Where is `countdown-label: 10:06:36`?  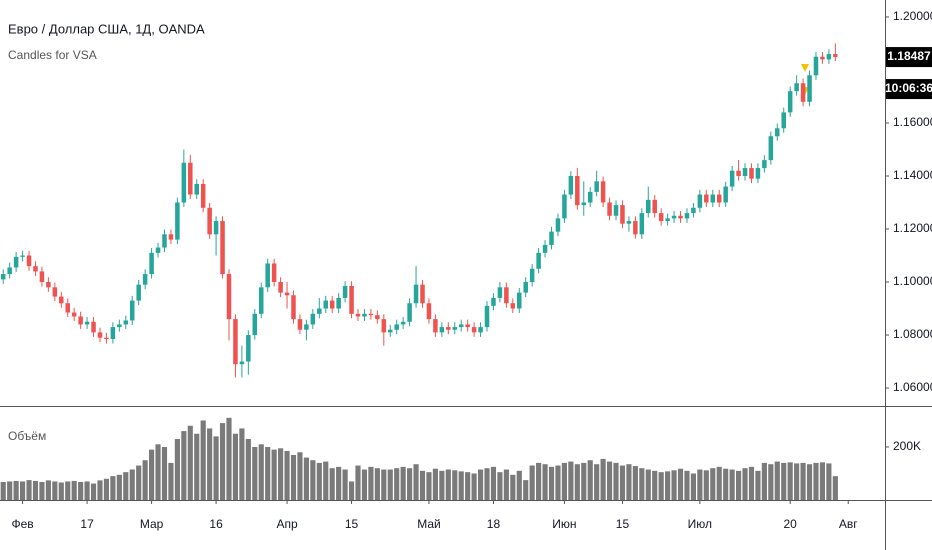 countdown-label: 10:06:36 is located at coordinates (908, 88).